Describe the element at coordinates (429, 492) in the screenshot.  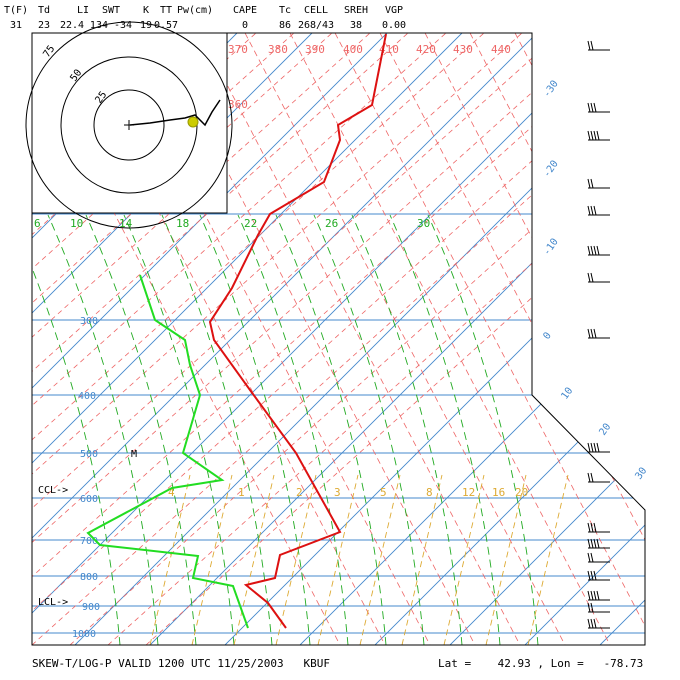
I see `mixing-ratio-label: 8` at that location.